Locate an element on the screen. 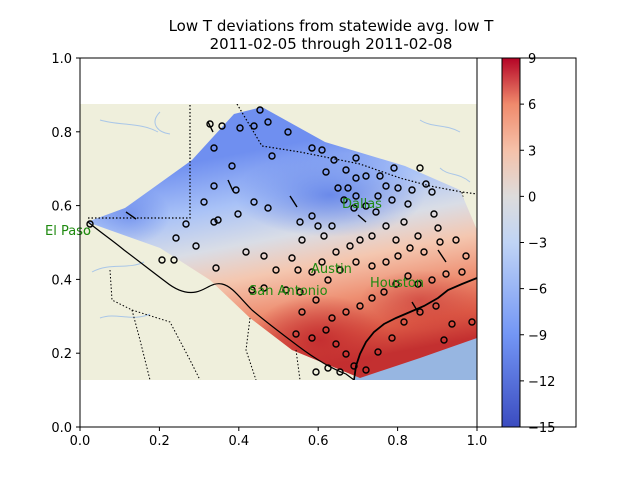  colorbar-ticks: 9 6 3 0 −3 −6 −9 −12 −15 is located at coordinates (537, 244).